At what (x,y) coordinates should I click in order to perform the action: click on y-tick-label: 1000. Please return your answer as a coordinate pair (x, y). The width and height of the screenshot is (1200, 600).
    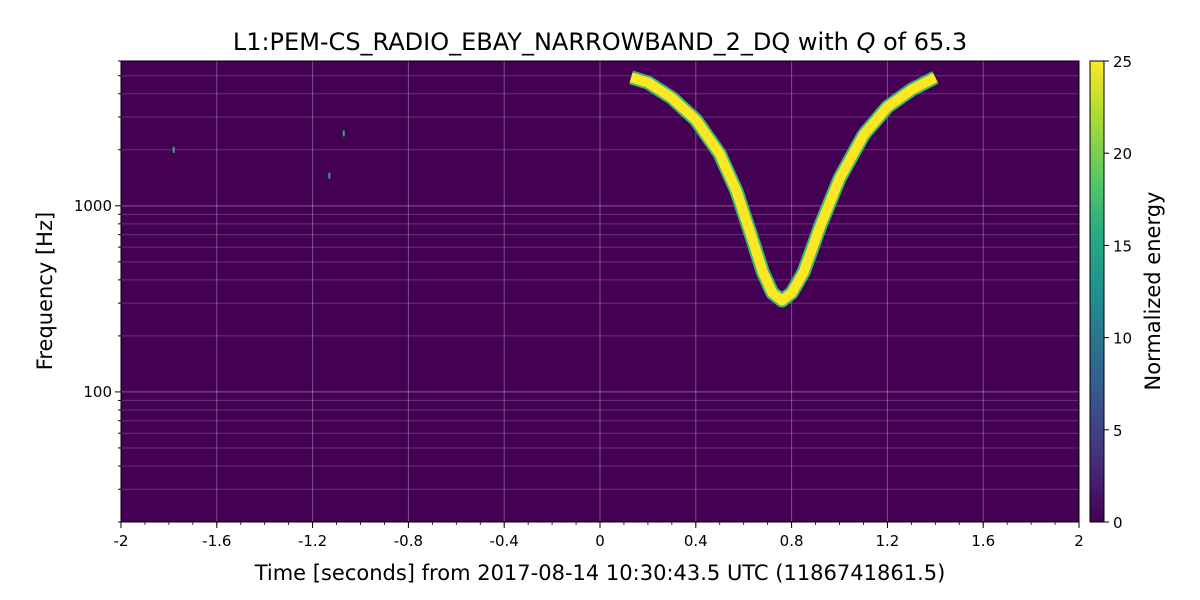
    Looking at the image, I should click on (93, 206).